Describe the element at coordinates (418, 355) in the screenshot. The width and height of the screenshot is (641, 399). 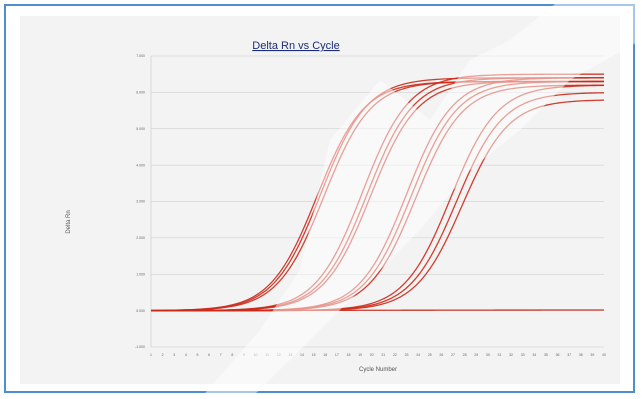
I see `x-tick-label: 24` at that location.